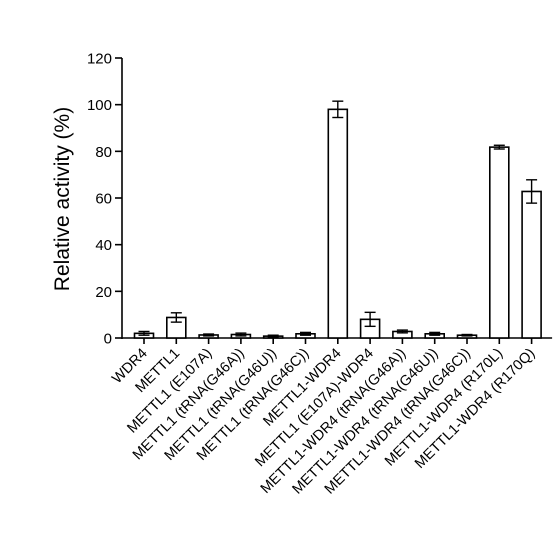  Describe the element at coordinates (103, 152) in the screenshot. I see `y-tick-label: 80` at that location.